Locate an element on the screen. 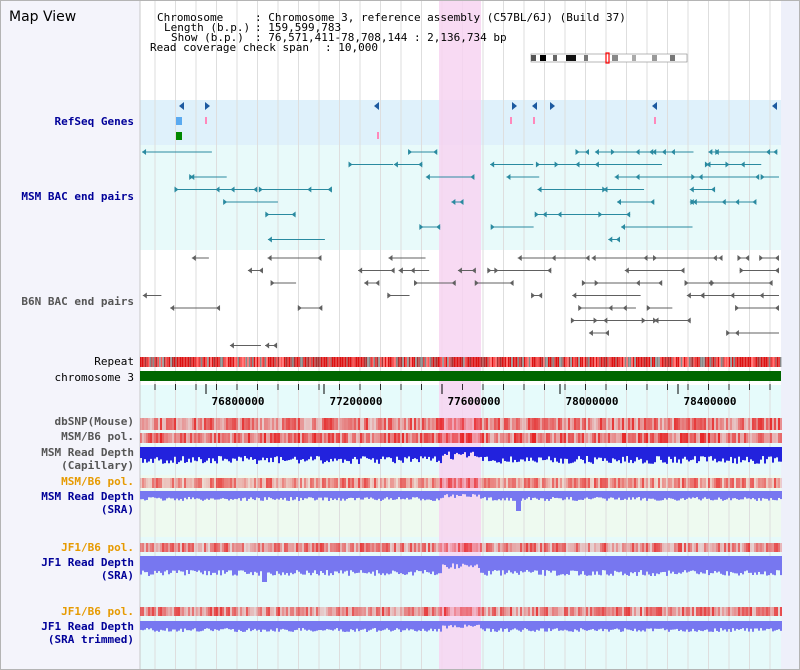 Image resolution: width=800 pixels, height=670 pixels. track-label-b6n-bac: B6N BAC end pairs is located at coordinates (77, 301).